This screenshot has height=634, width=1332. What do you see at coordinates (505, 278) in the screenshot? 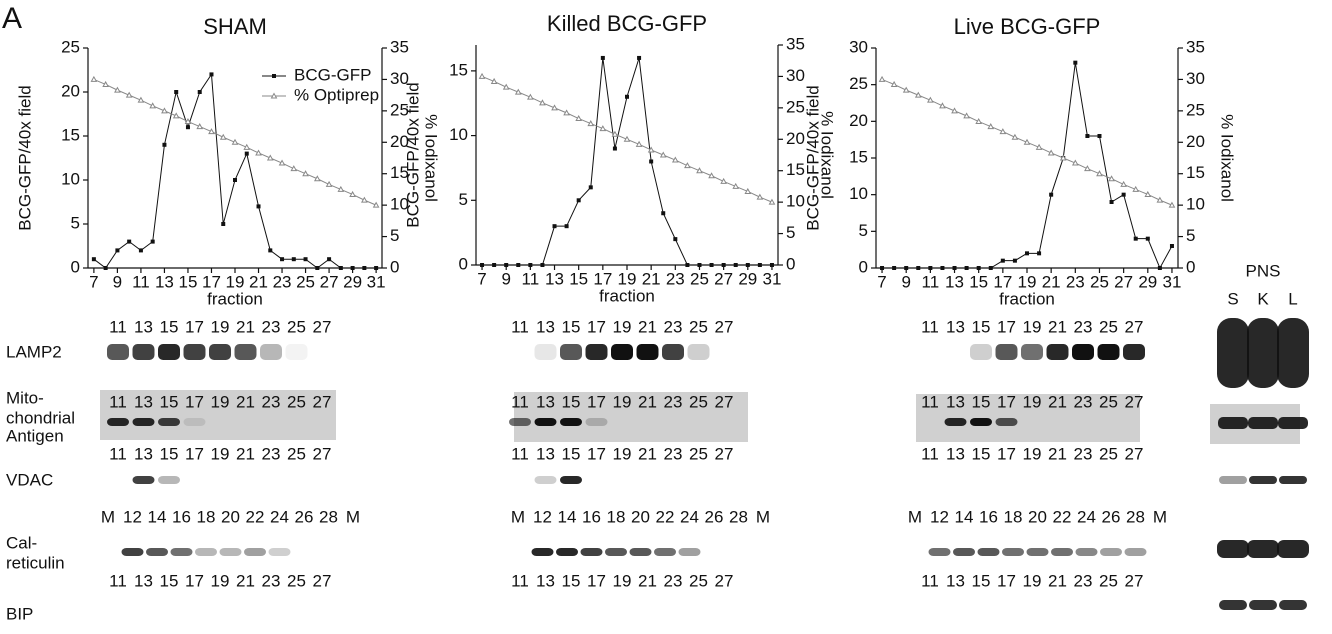
I see `x-tick-label: 9` at bounding box center [505, 278].